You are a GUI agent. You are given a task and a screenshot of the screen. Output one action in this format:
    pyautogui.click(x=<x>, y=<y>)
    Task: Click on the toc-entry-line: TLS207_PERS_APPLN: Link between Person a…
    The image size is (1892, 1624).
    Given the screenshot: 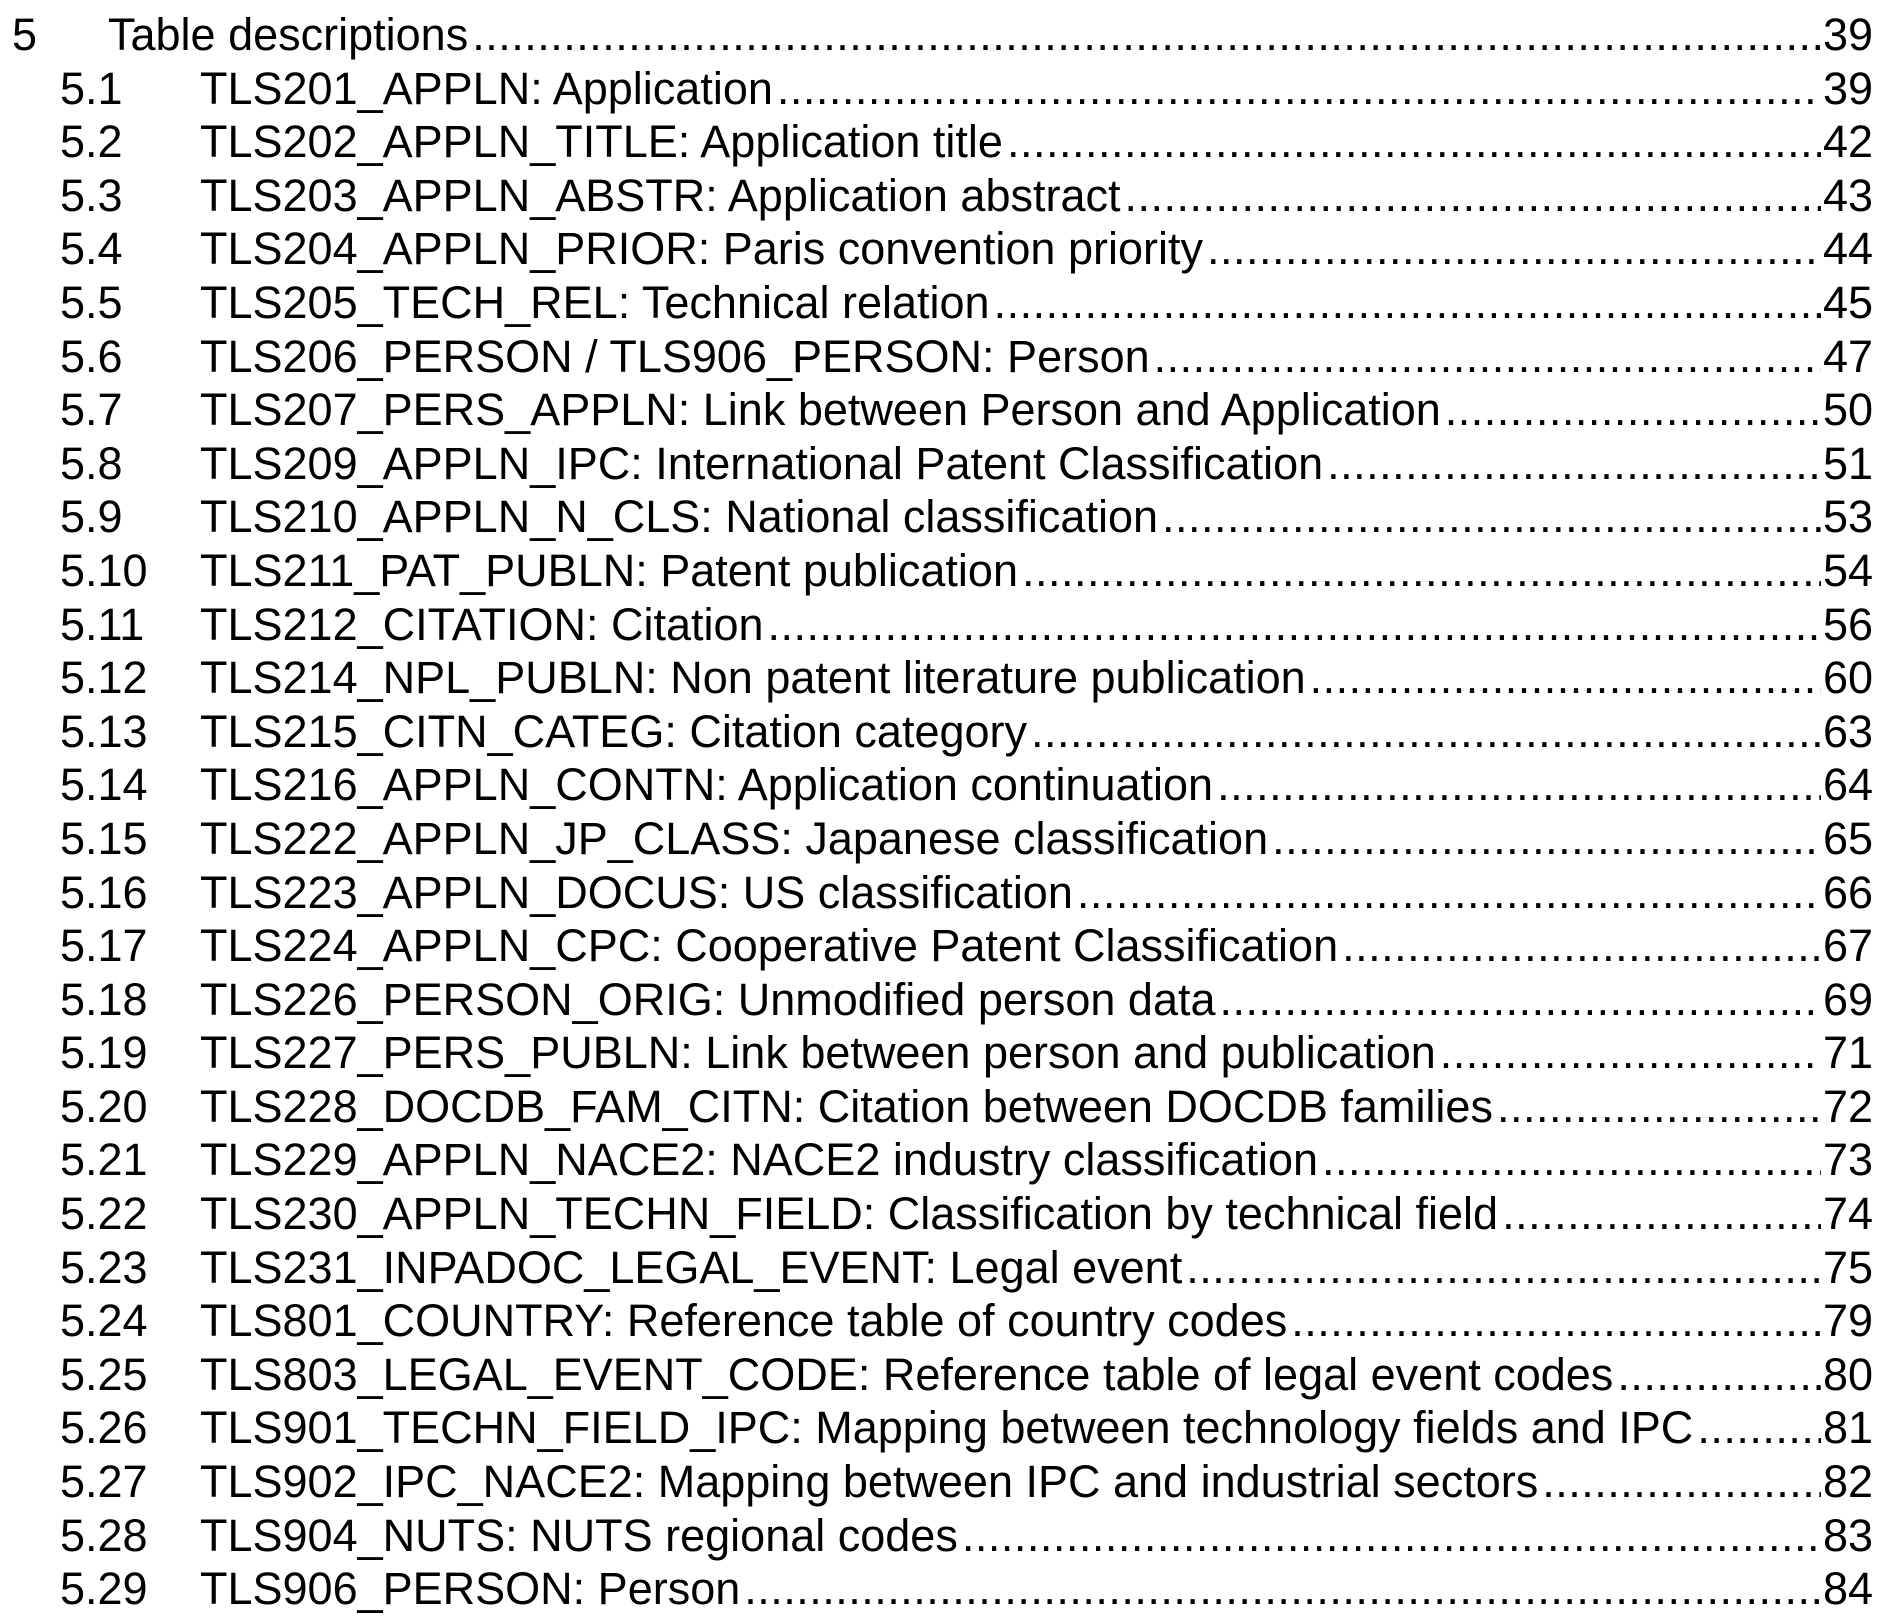 What is the action you would take?
    pyautogui.click(x=1036, y=410)
    